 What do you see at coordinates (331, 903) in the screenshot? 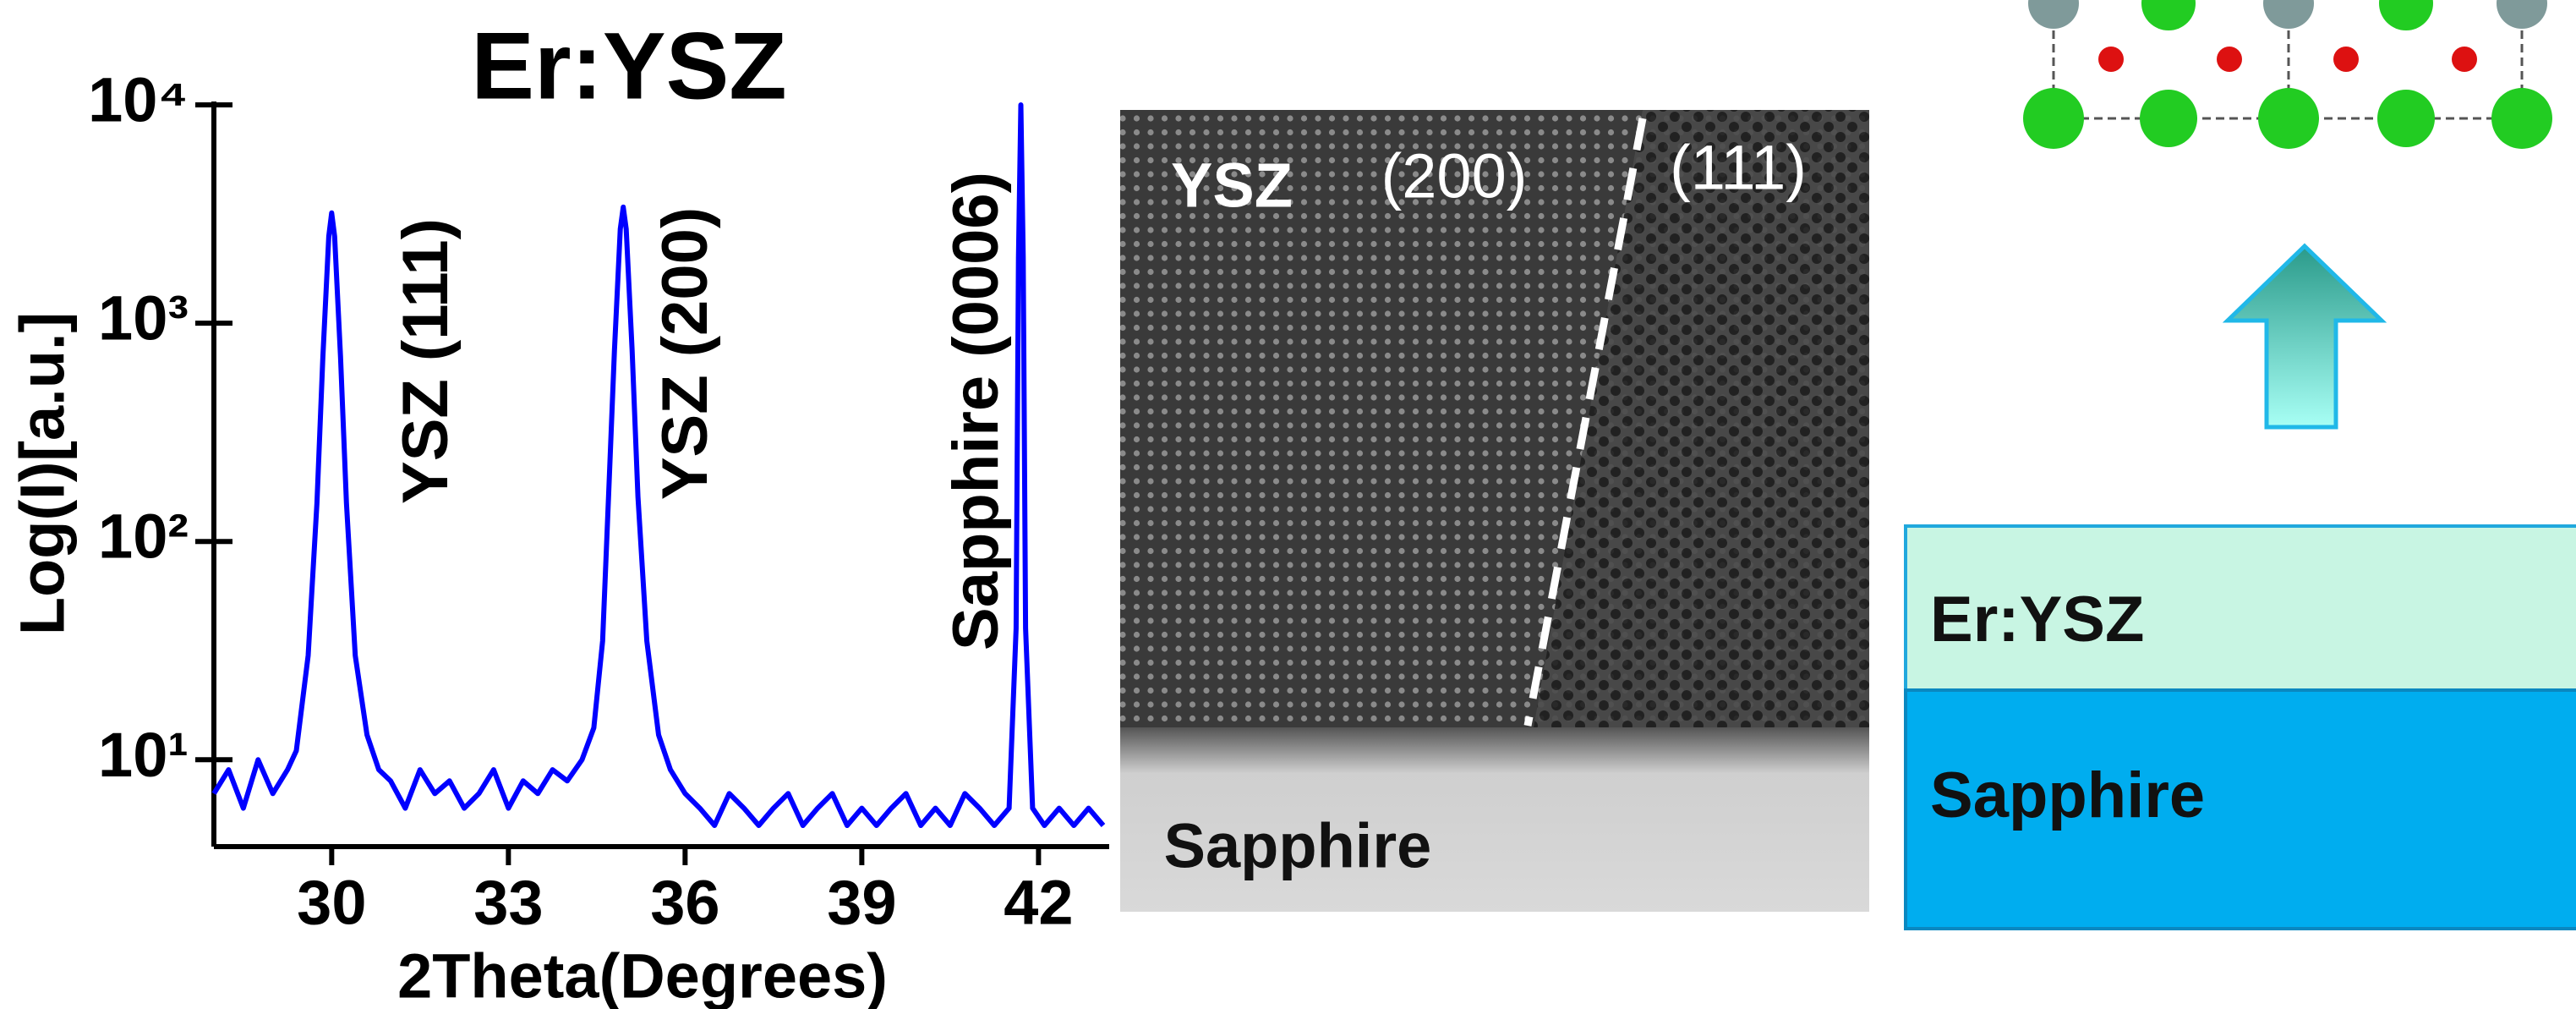
I see `x-tick-label: 30` at bounding box center [331, 903].